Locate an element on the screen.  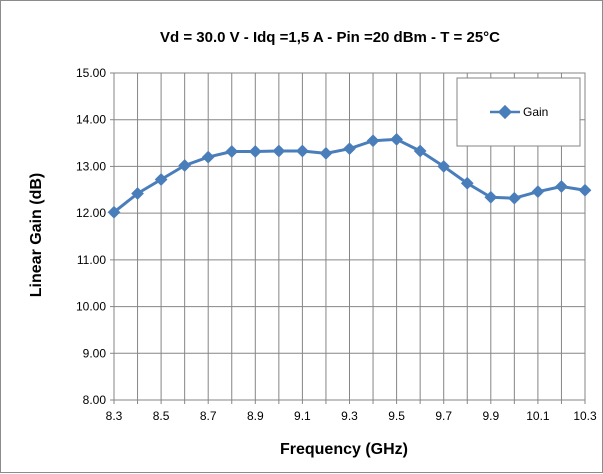
x-tick-label: 9.9 is located at coordinates (490, 416).